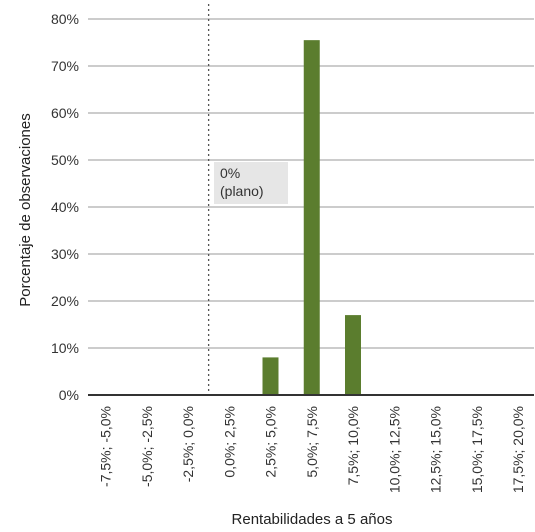  Describe the element at coordinates (312, 442) in the screenshot. I see `x-tick-label: 5,0%; 7,5%` at that location.